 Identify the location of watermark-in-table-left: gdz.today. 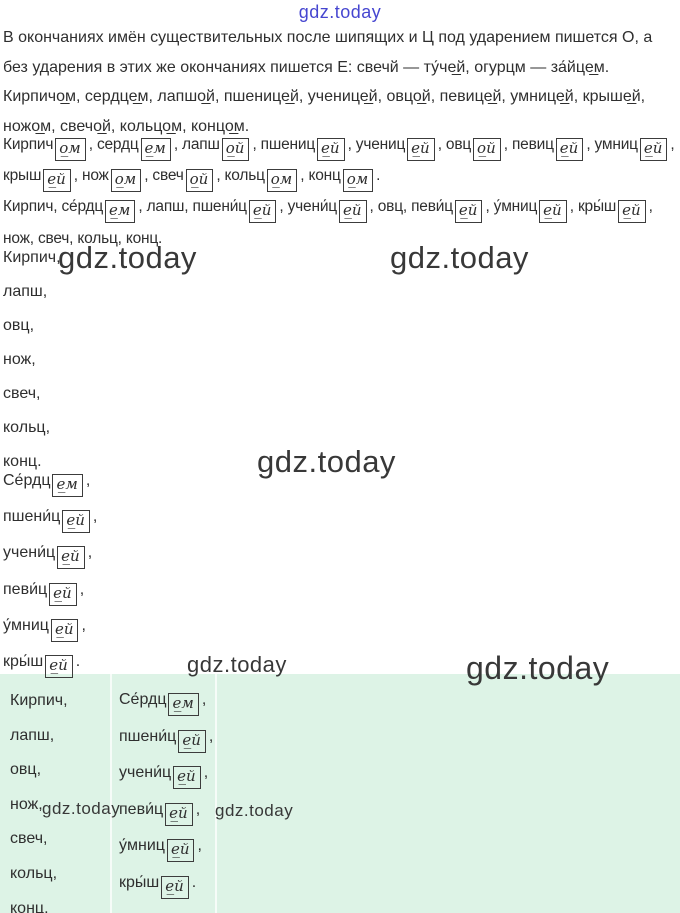
(81, 808).